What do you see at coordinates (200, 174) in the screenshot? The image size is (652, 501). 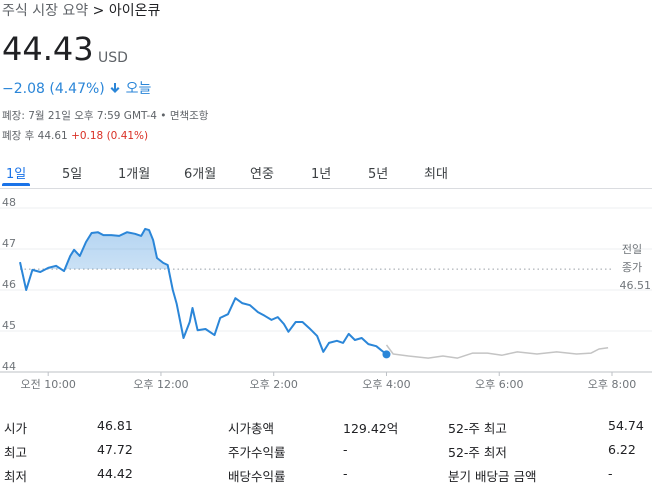 I see `range-tab: 6개월` at bounding box center [200, 174].